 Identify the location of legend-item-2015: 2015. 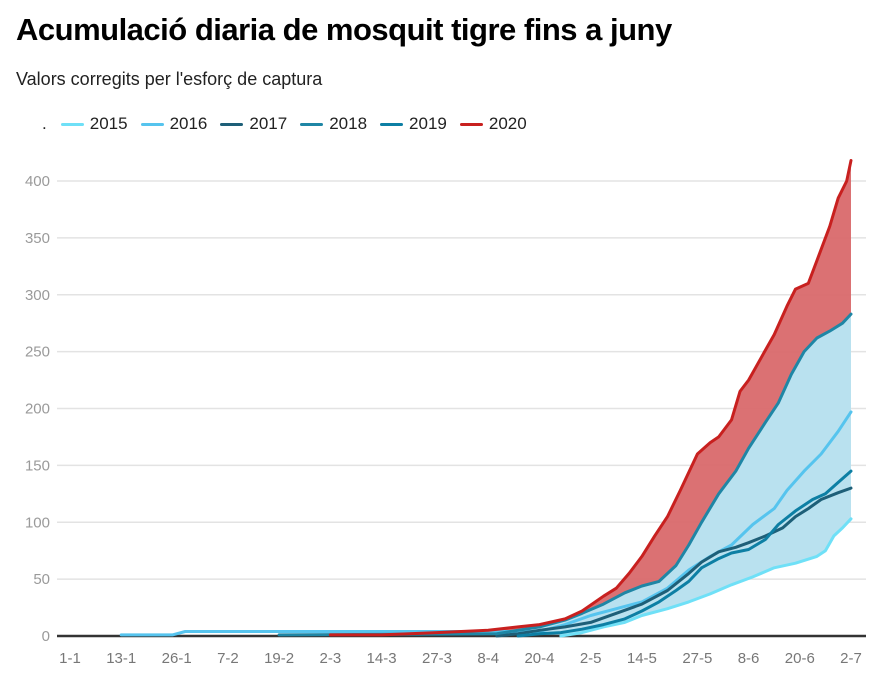
(94, 124).